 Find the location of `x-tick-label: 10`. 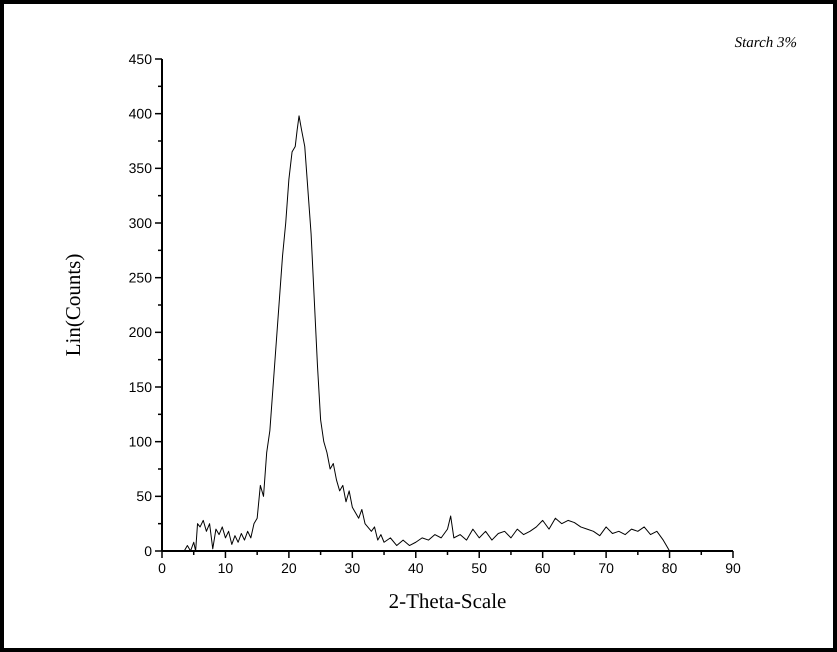

x-tick-label: 10 is located at coordinates (226, 568).